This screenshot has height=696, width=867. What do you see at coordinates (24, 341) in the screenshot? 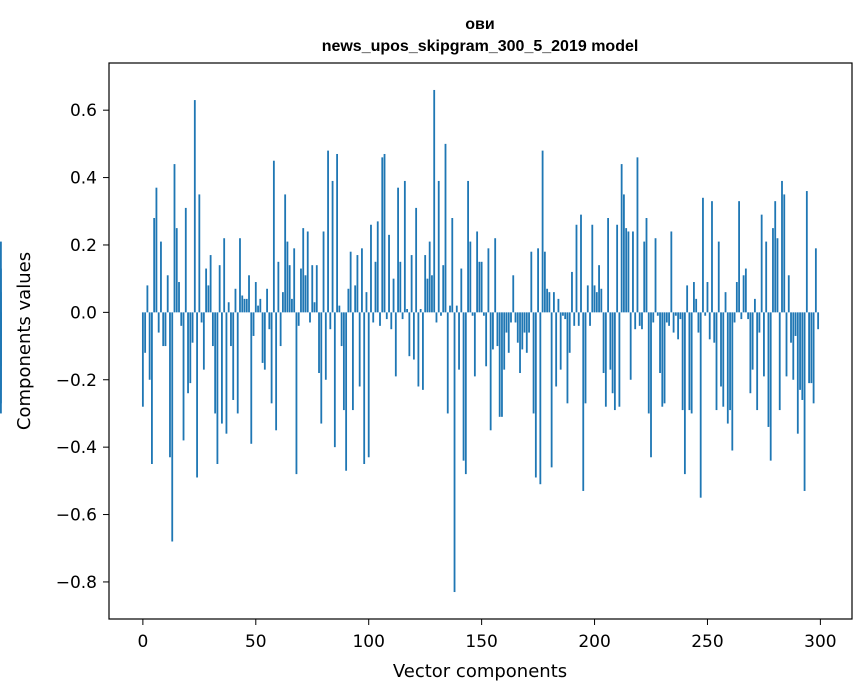
I see `y-axis-label: Components values` at bounding box center [24, 341].